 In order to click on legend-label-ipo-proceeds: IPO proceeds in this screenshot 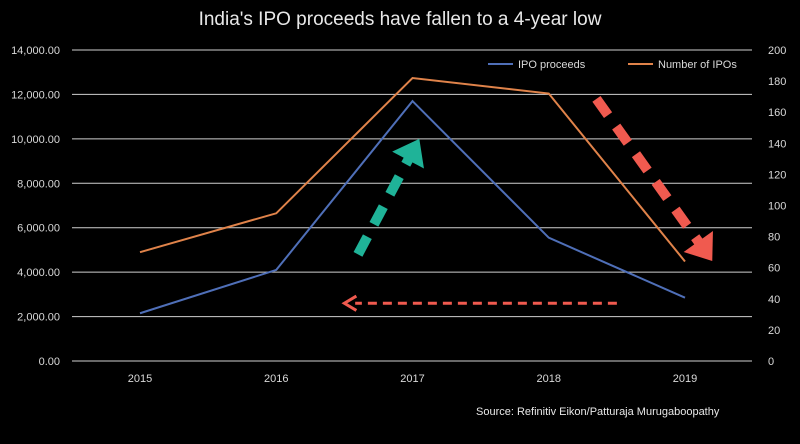, I will do `click(552, 65)`.